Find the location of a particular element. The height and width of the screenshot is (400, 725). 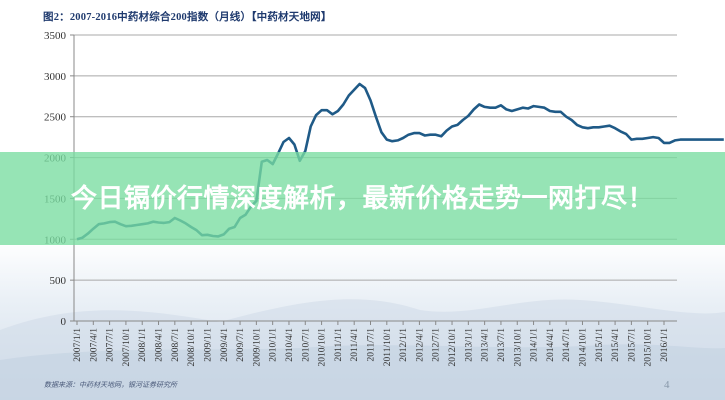

x-tick-label: 2011/7/1 is located at coordinates (372, 345).